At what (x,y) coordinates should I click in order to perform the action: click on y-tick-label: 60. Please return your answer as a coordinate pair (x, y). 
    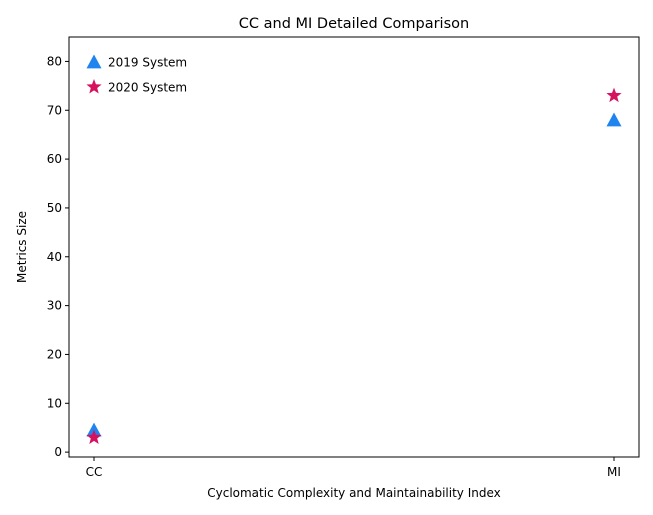
    Looking at the image, I should click on (54, 159).